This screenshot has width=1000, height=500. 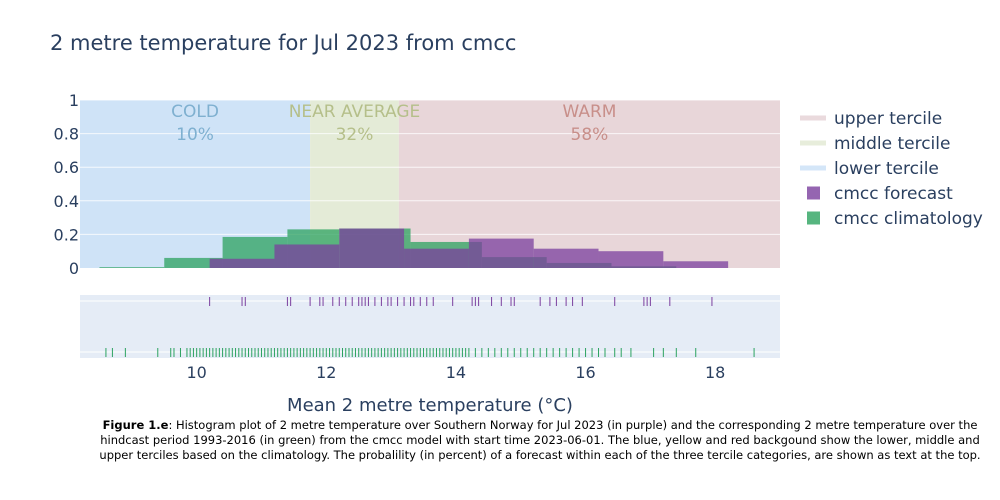 I want to click on x-tick-label-5: 18, so click(x=715, y=372).